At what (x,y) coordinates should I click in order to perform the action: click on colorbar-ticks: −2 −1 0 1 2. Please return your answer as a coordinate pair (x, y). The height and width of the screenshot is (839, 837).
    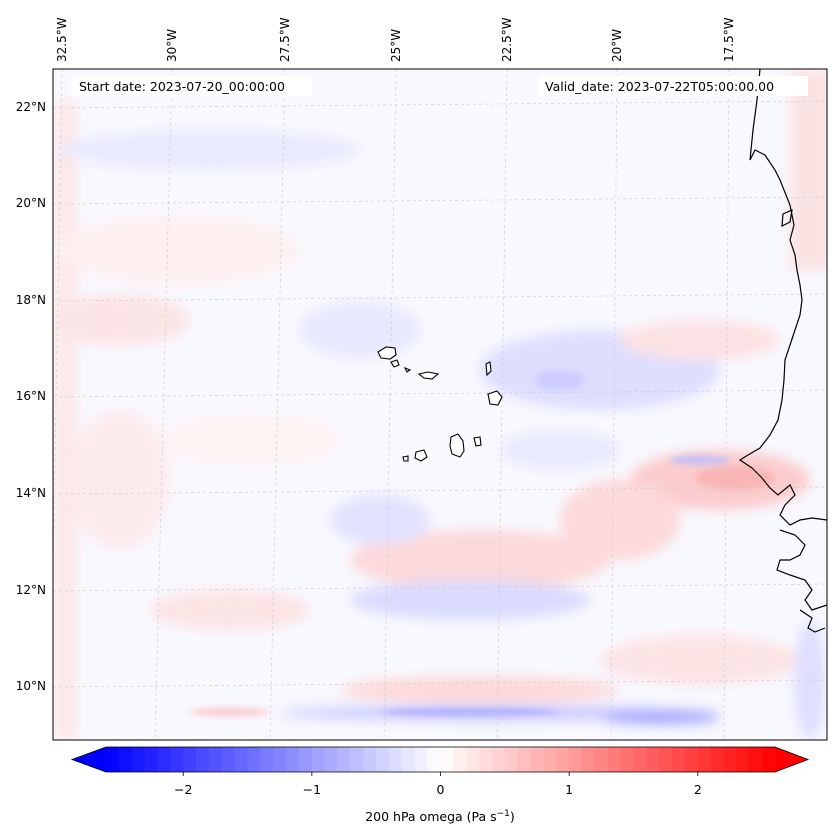
    Looking at the image, I should click on (438, 784).